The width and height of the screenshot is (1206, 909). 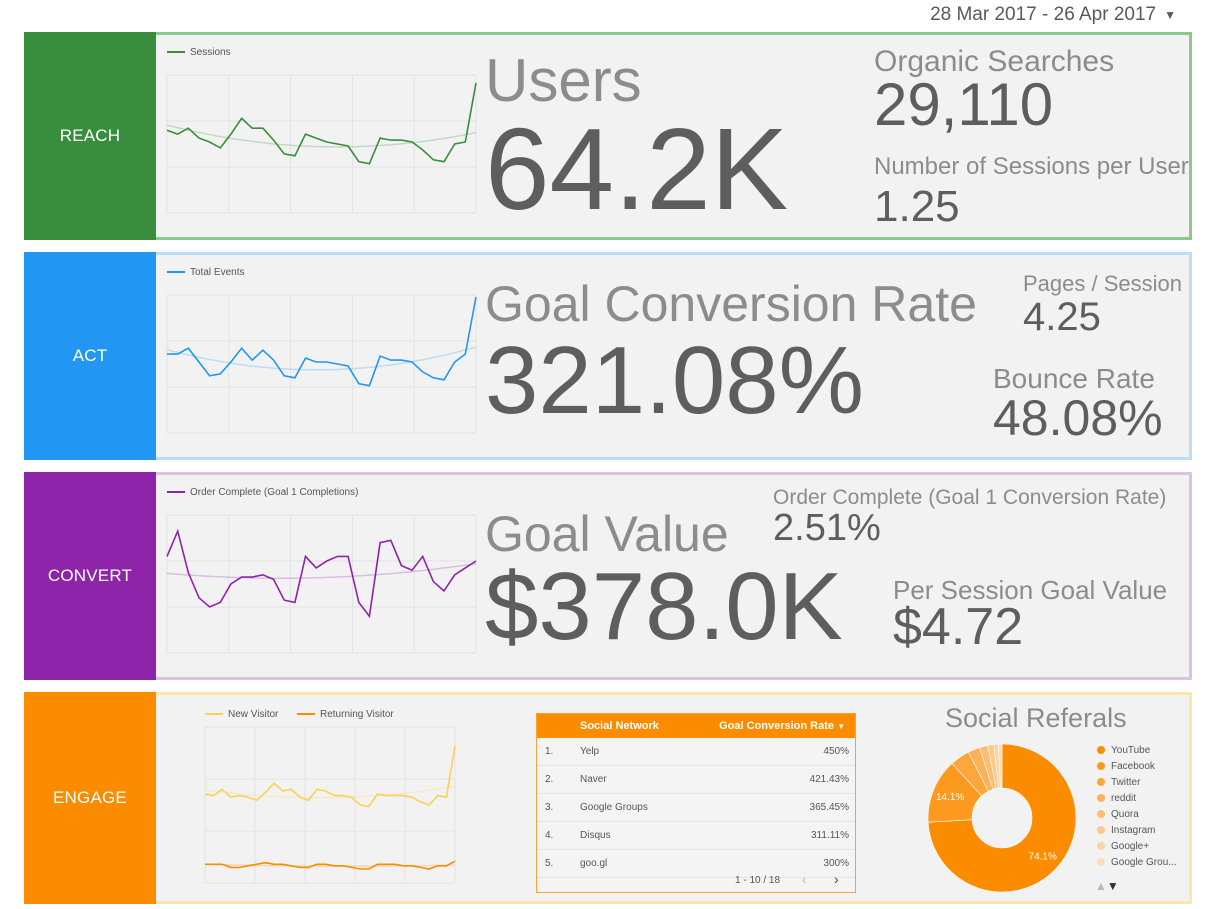 I want to click on legend-next-icon: ▼, so click(x=1112, y=886).